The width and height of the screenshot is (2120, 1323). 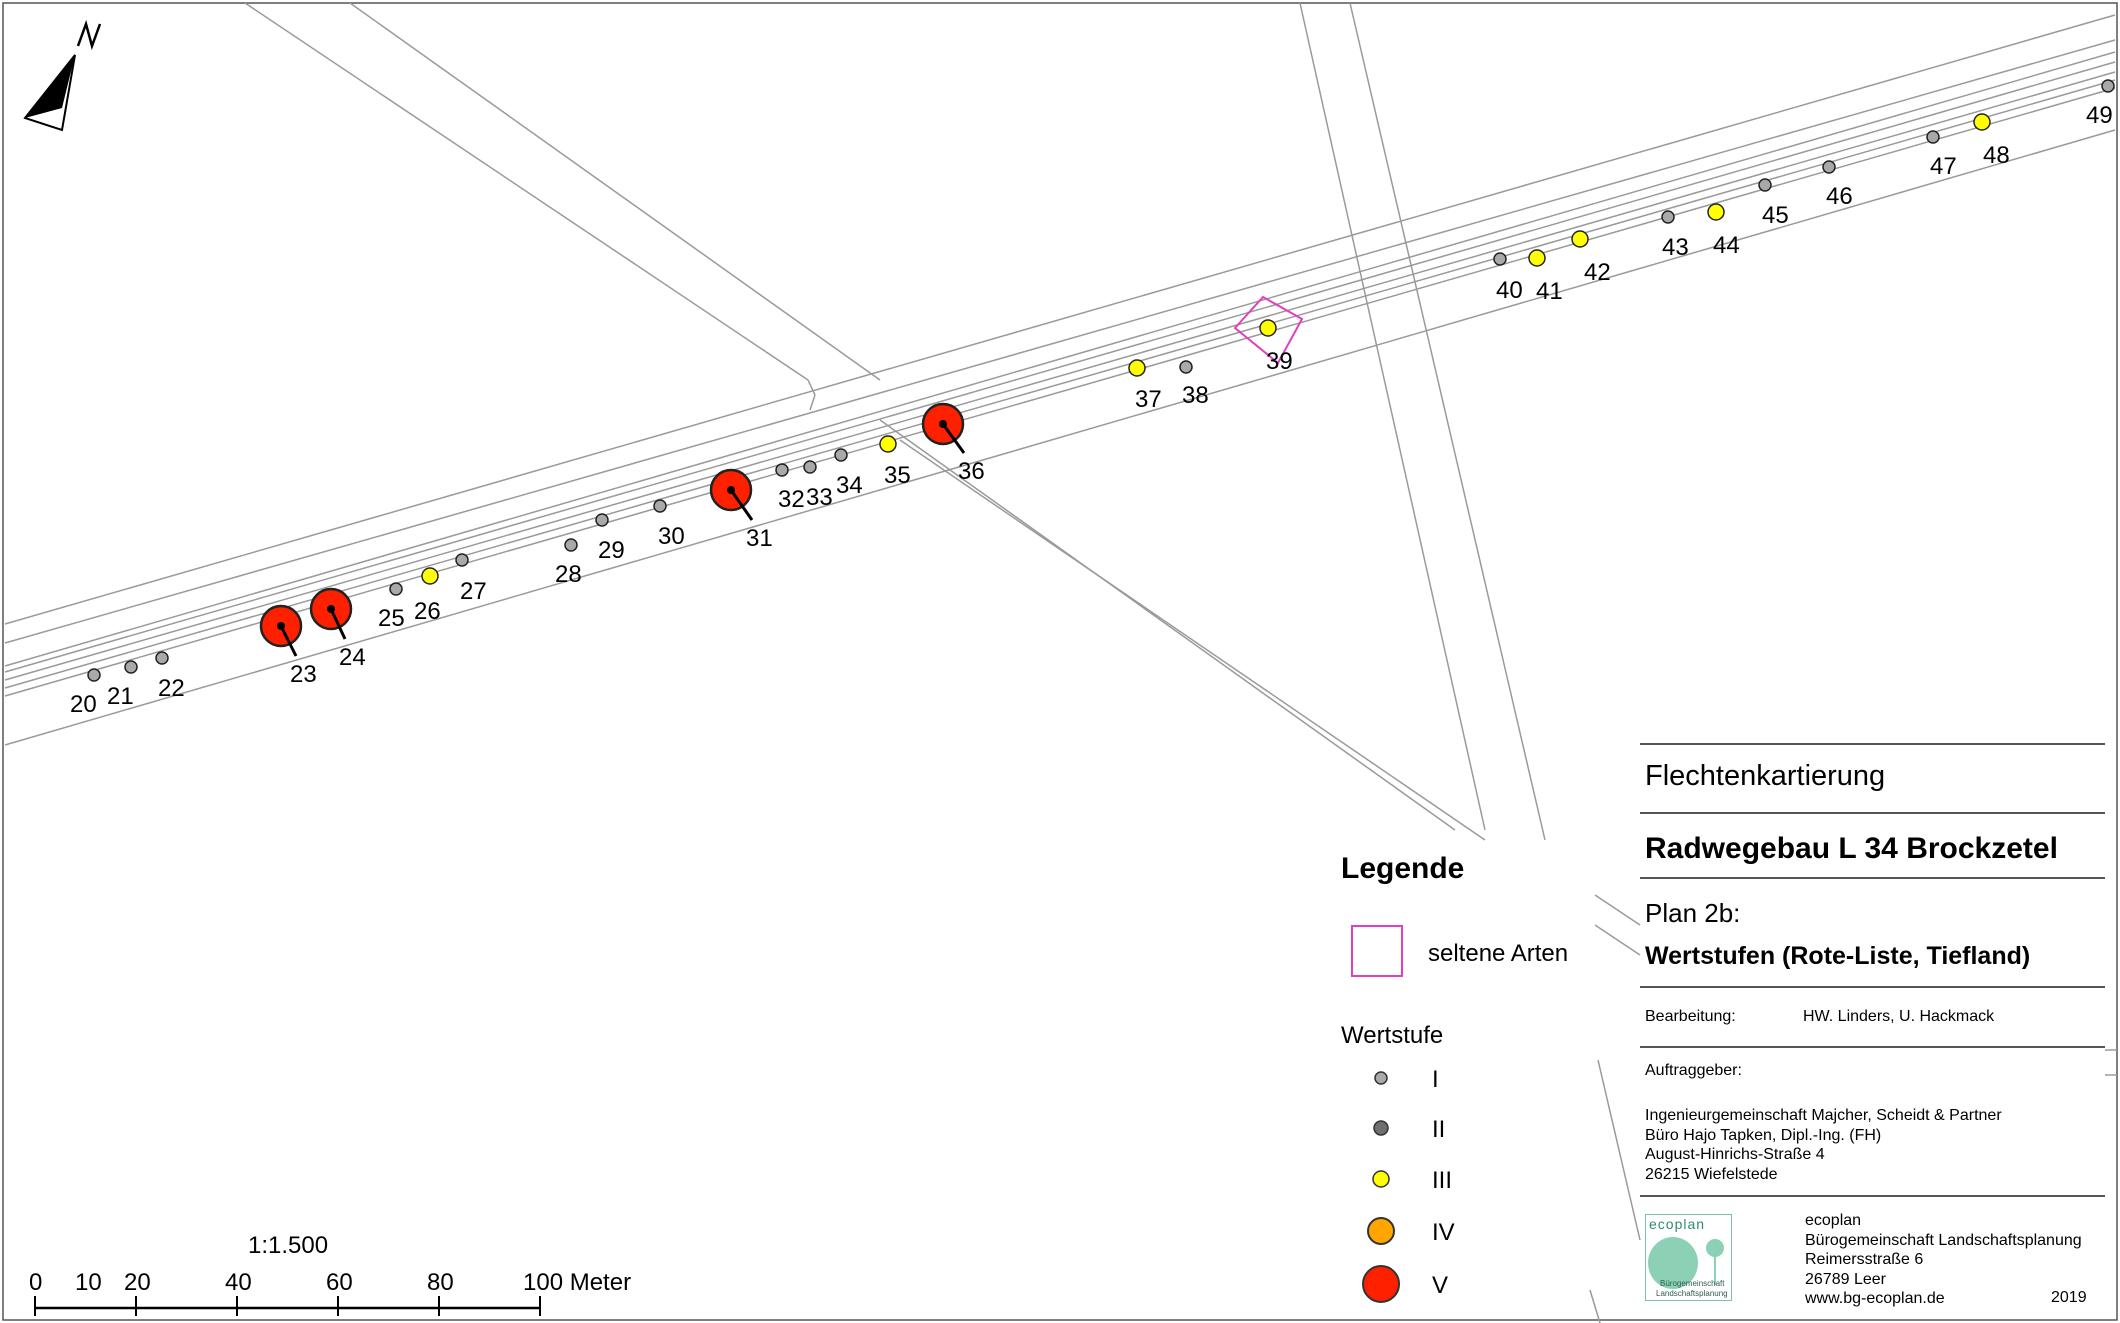 What do you see at coordinates (1435, 1079) in the screenshot?
I see `legend-level-I-label: I` at bounding box center [1435, 1079].